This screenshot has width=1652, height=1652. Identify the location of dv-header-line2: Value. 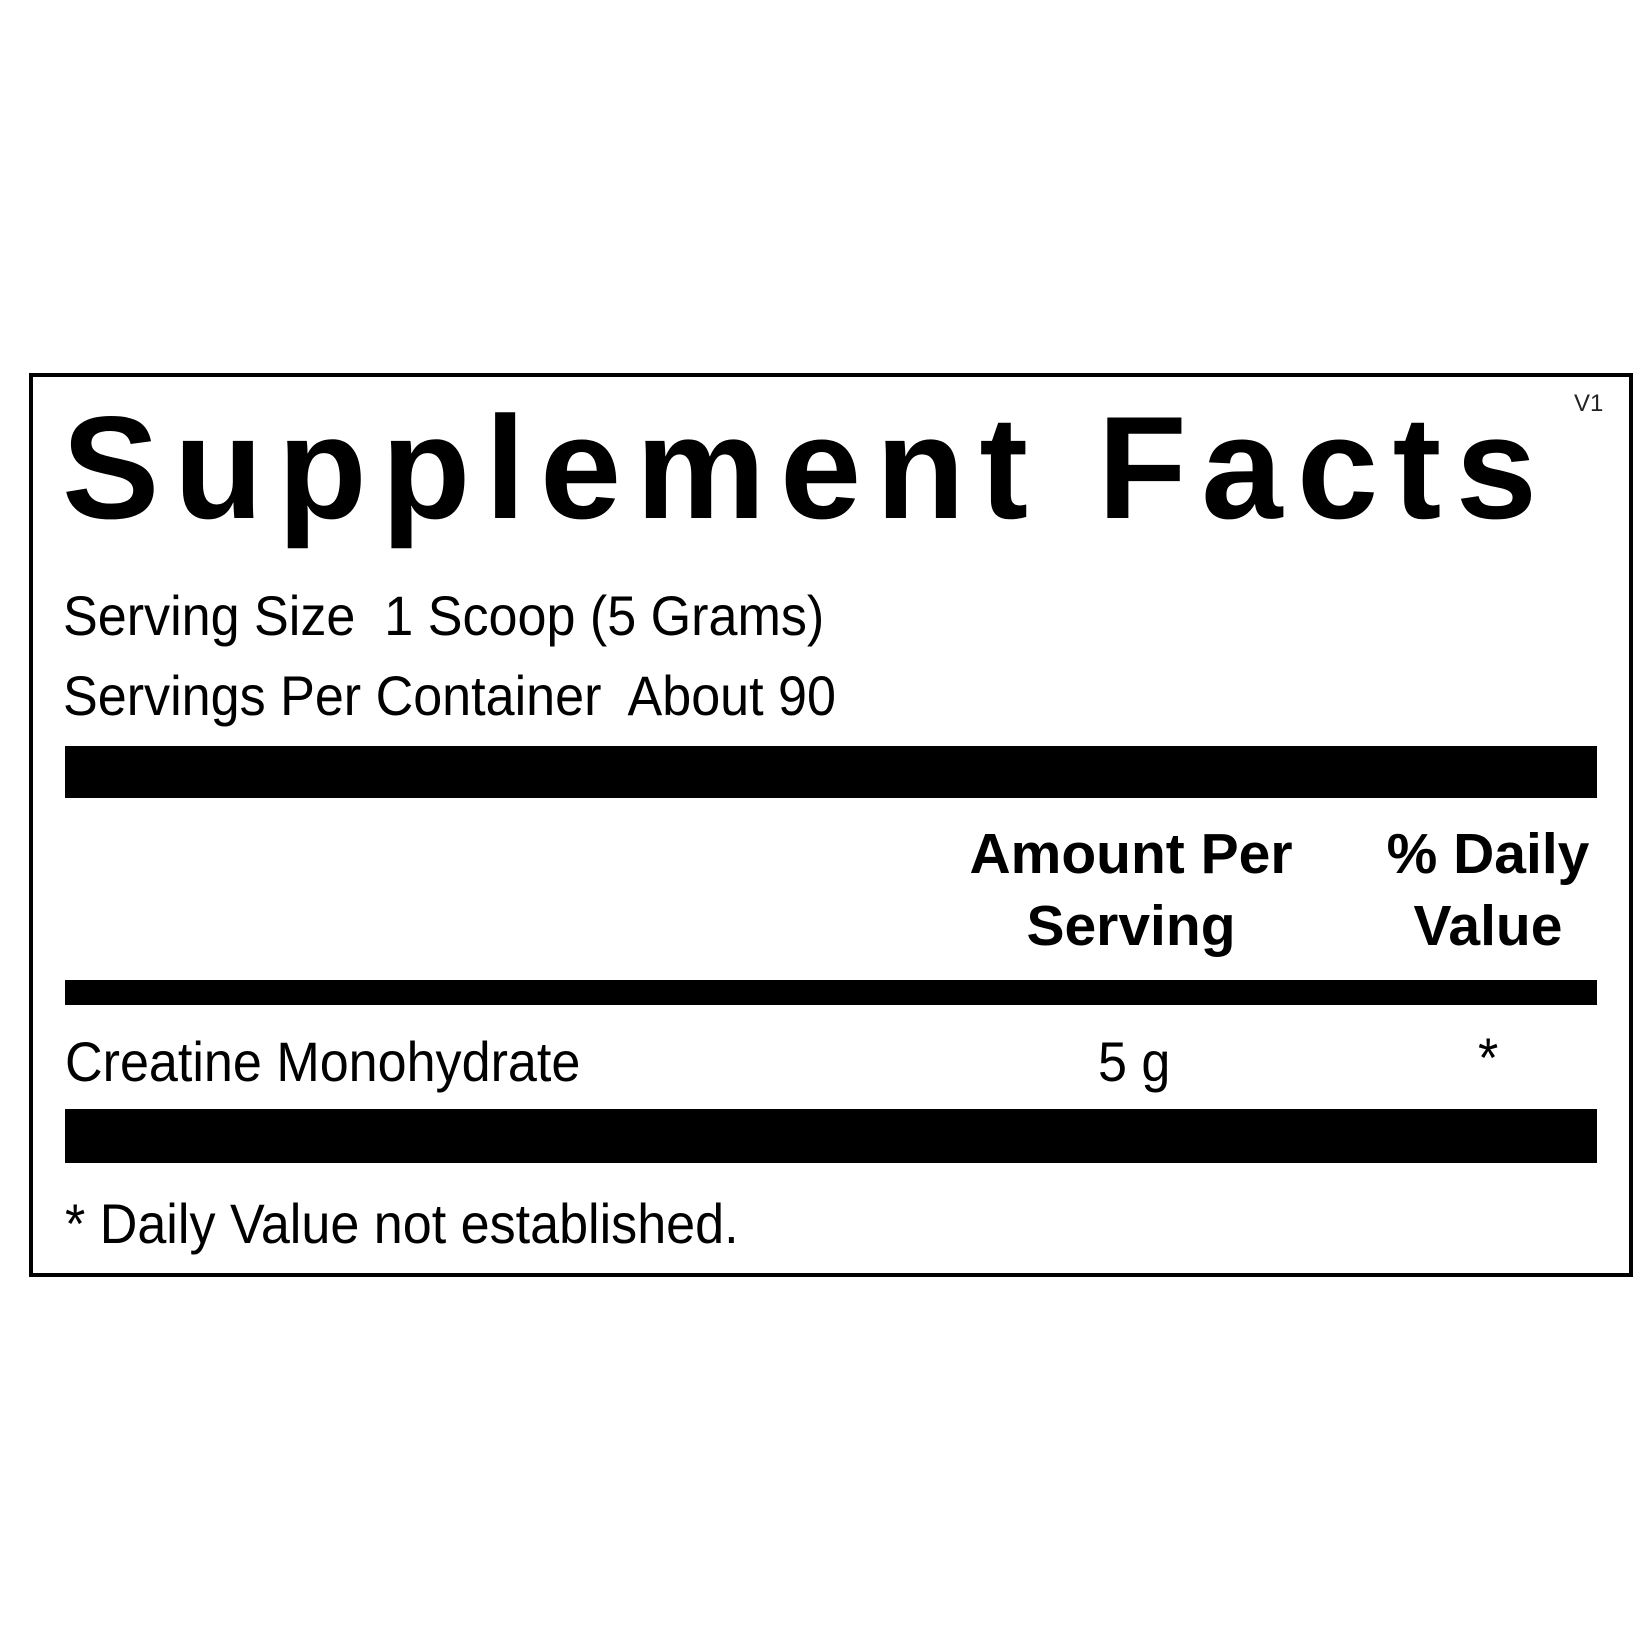
(1488, 926).